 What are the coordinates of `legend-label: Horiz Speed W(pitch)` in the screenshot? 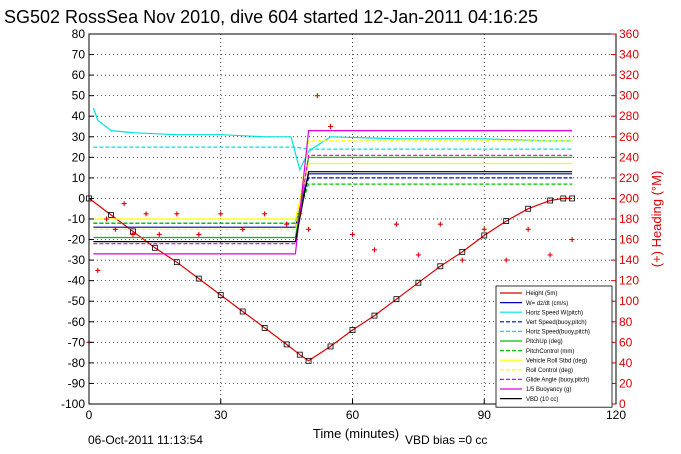 It's located at (554, 313).